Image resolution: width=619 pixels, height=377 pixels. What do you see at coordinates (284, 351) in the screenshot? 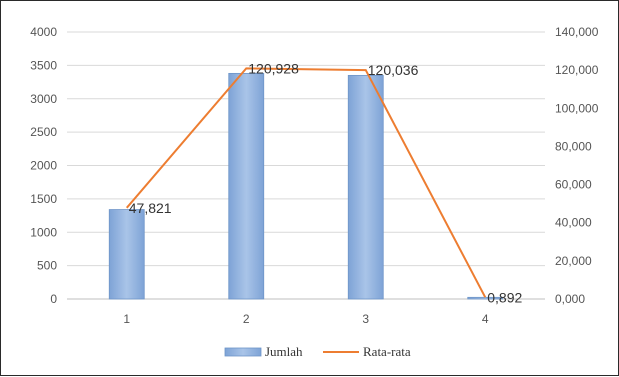
I see `legend-label-jumlah: Jumlah` at bounding box center [284, 351].